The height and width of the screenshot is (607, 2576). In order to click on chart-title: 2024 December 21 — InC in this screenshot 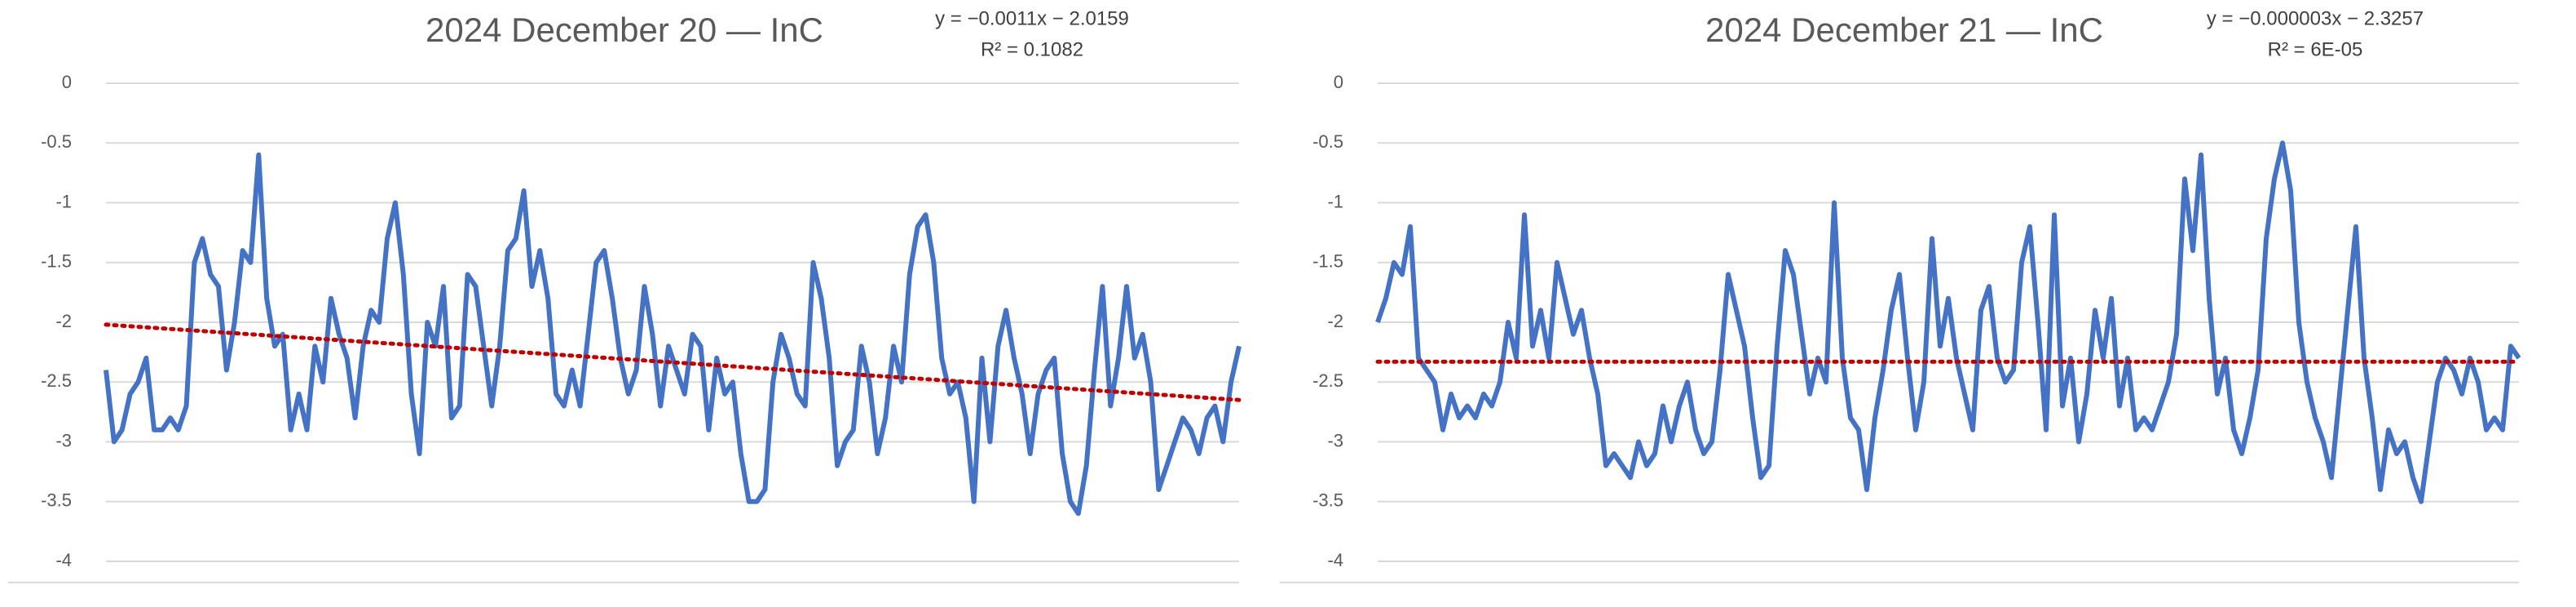, I will do `click(1904, 30)`.